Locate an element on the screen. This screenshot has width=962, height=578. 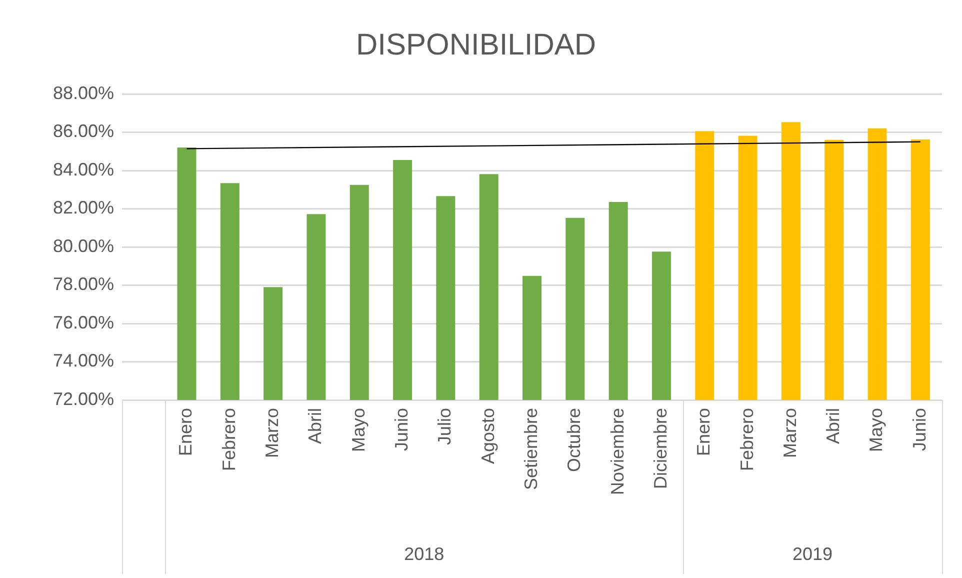
y-tick-label: 76.00% is located at coordinates (83, 322).